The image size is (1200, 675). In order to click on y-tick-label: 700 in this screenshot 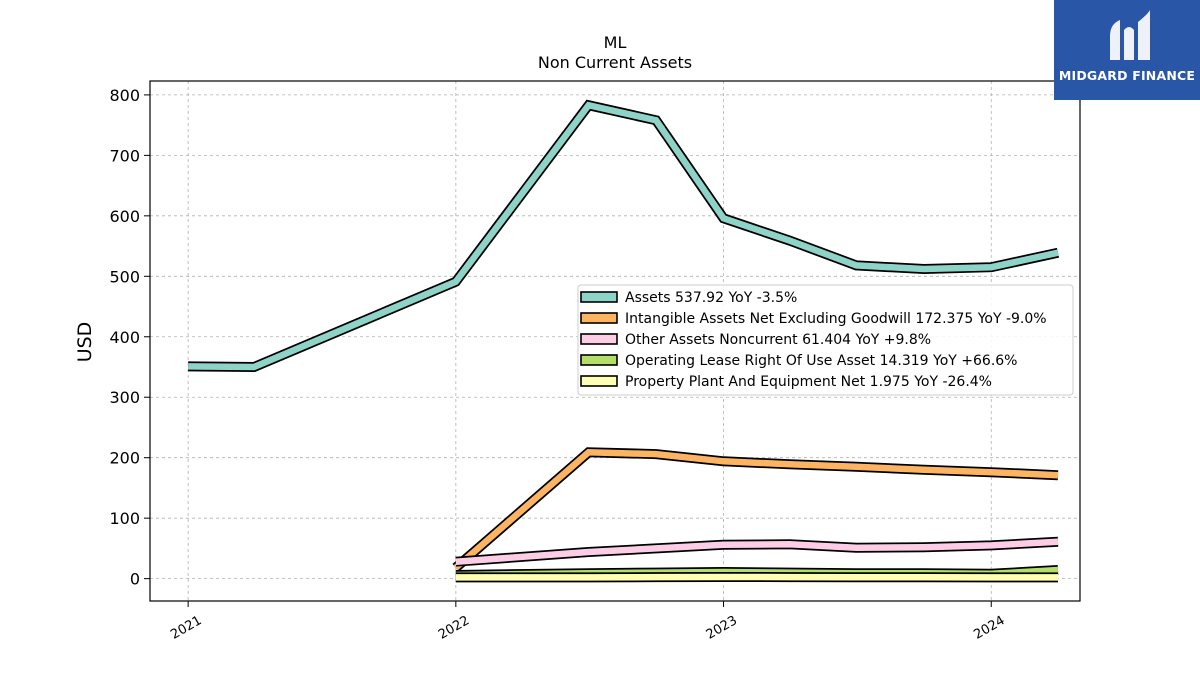, I will do `click(124, 155)`.